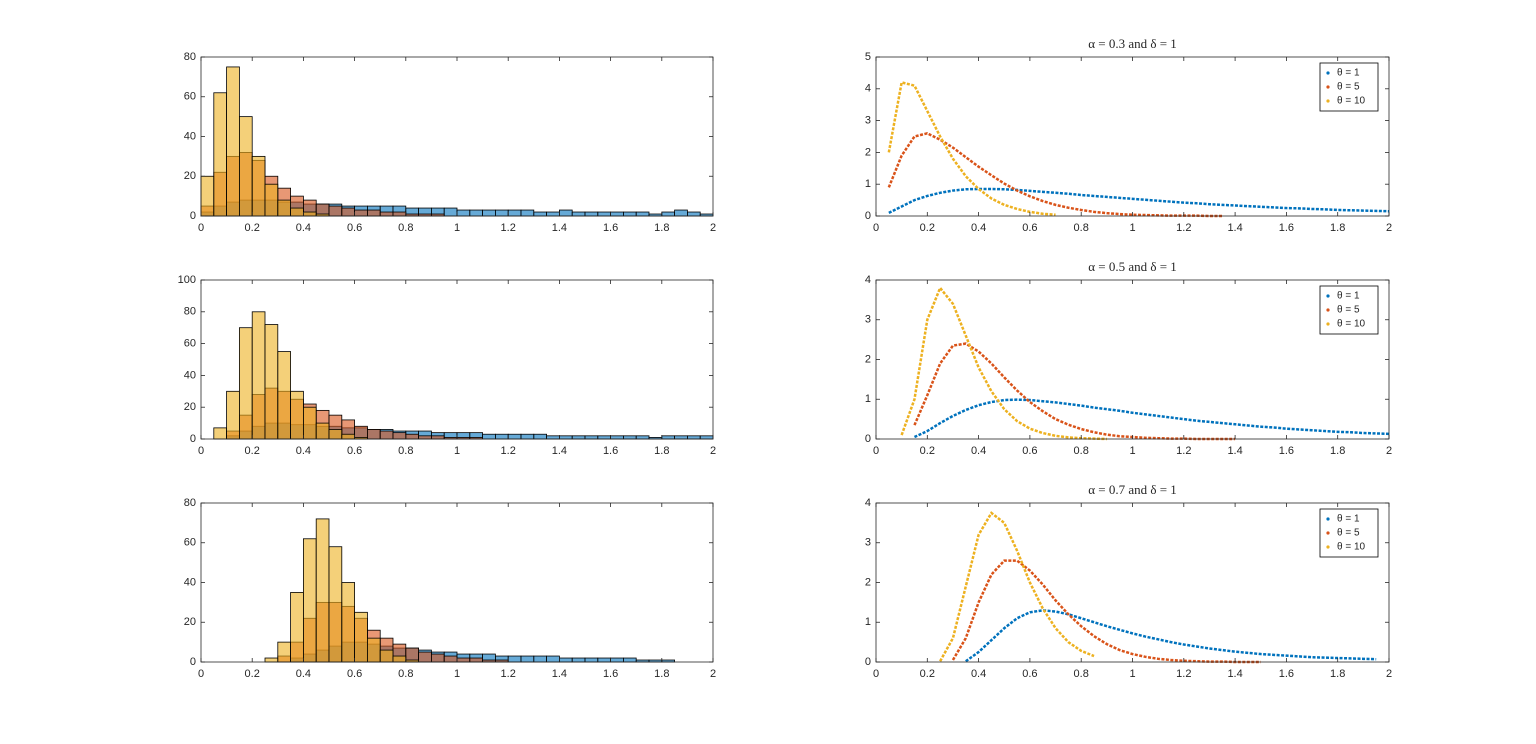 This screenshot has width=1536, height=744. Describe the element at coordinates (1132, 489) in the screenshot. I see `subplot-title: α = 0.7 and δ = 1` at that location.